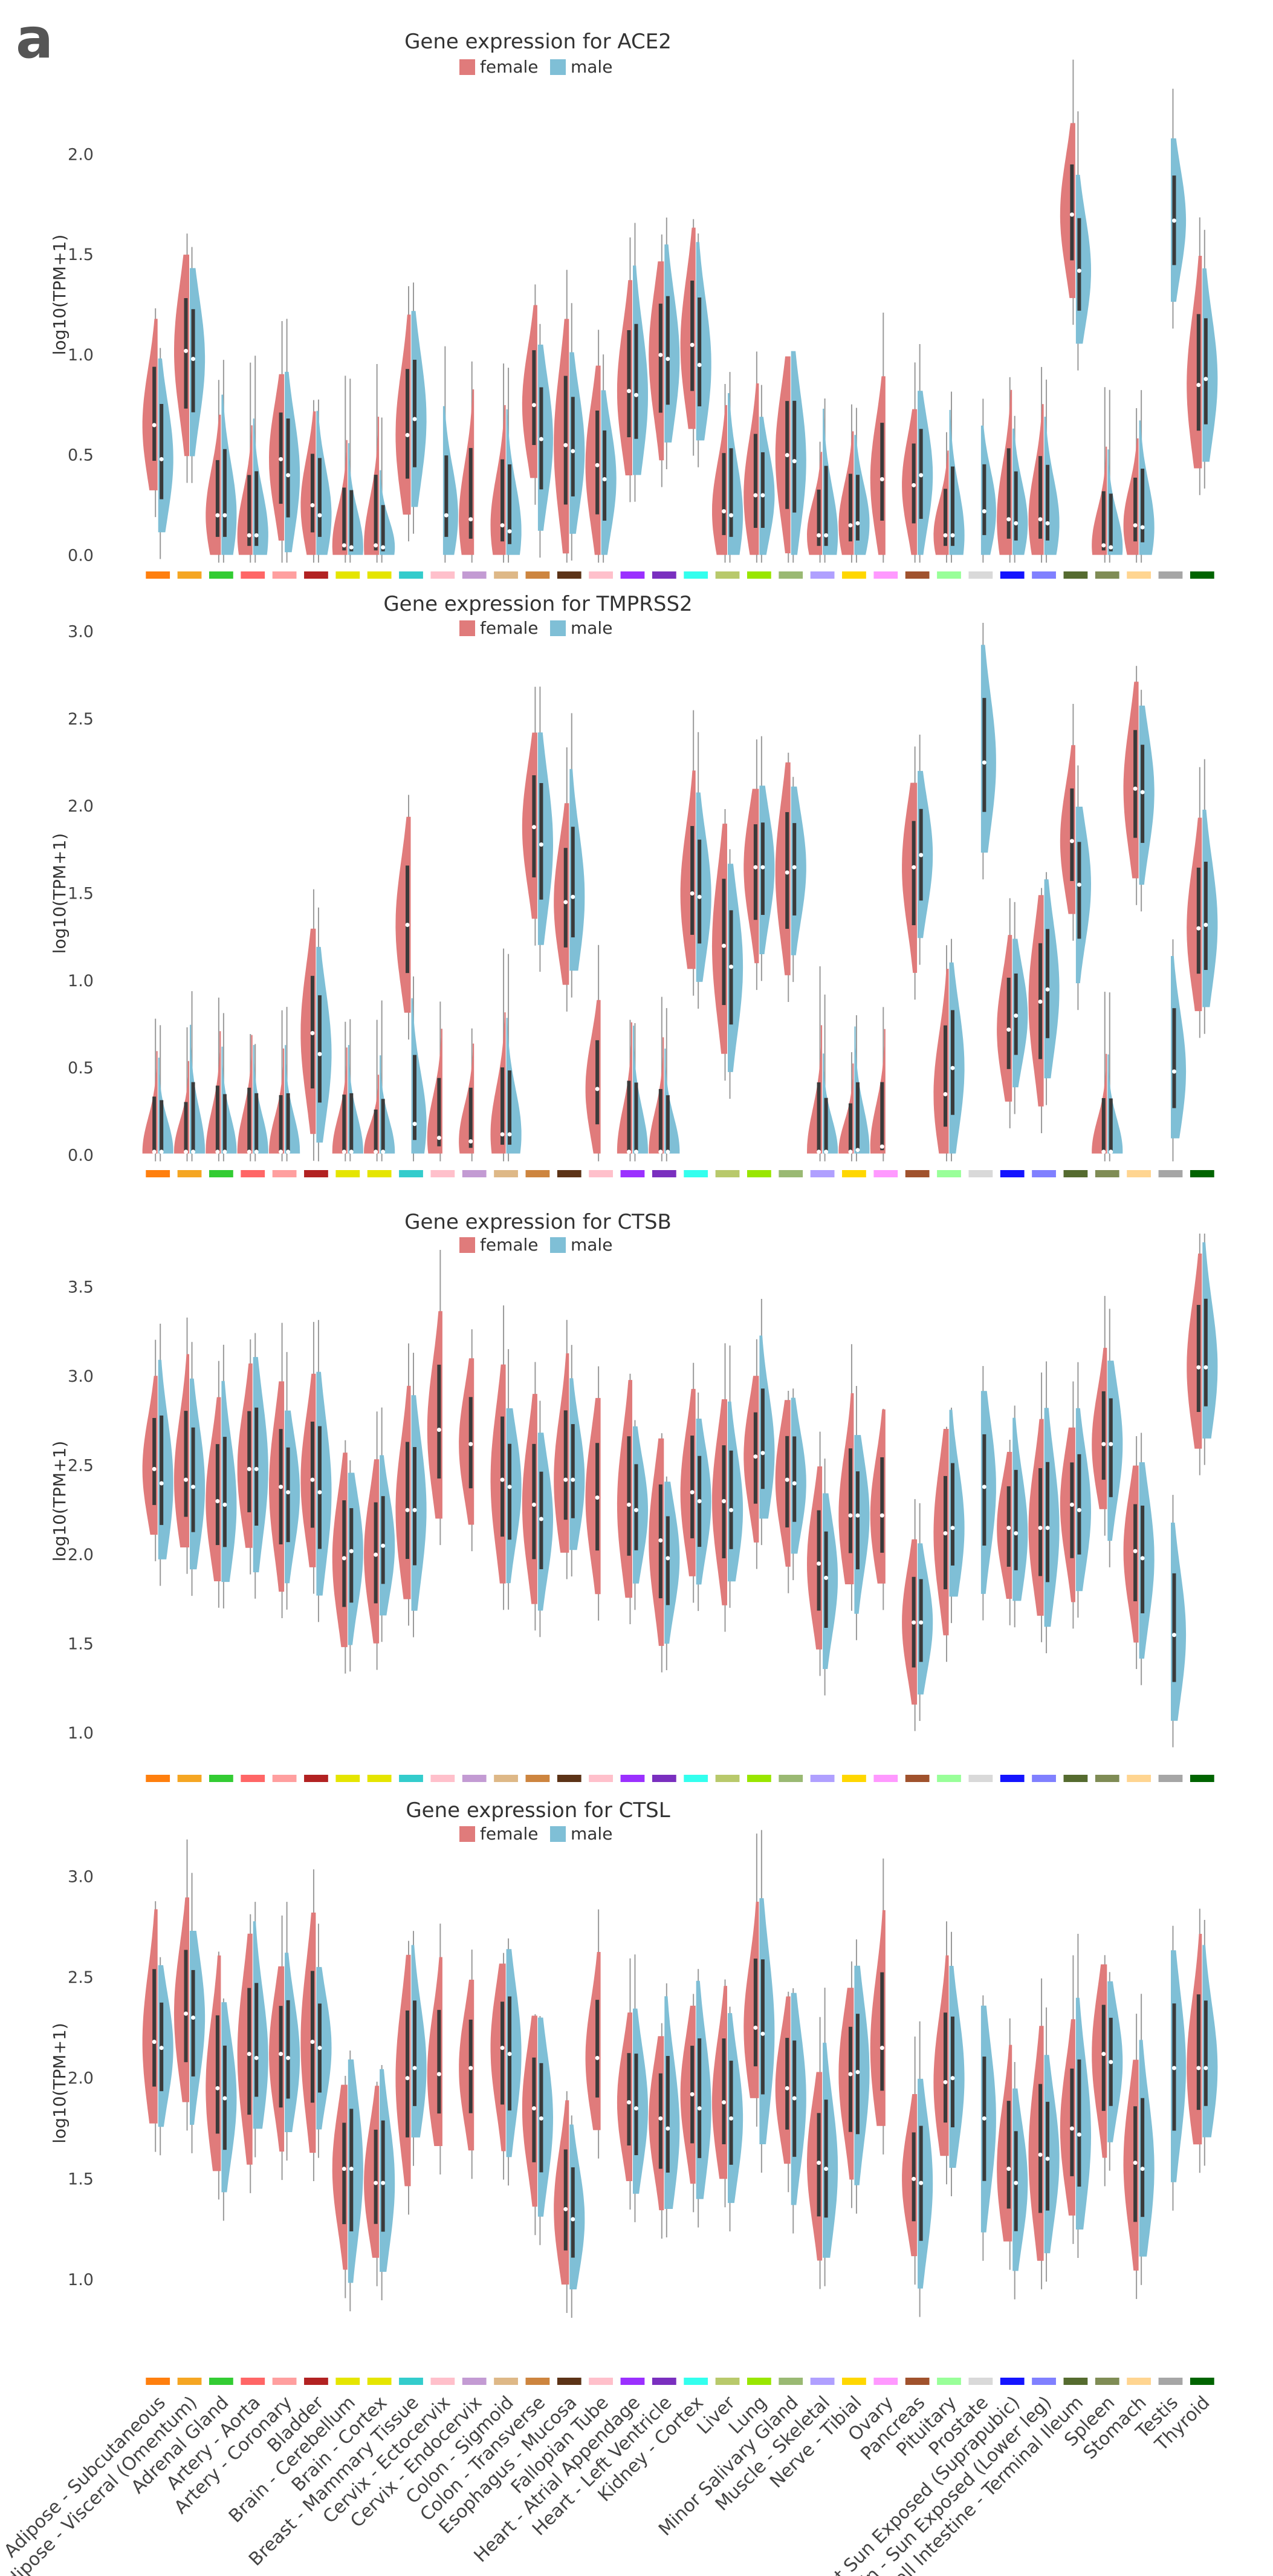 The width and height of the screenshot is (1273, 2576). What do you see at coordinates (81, 1156) in the screenshot?
I see `y-tick-label: 0.0` at bounding box center [81, 1156].